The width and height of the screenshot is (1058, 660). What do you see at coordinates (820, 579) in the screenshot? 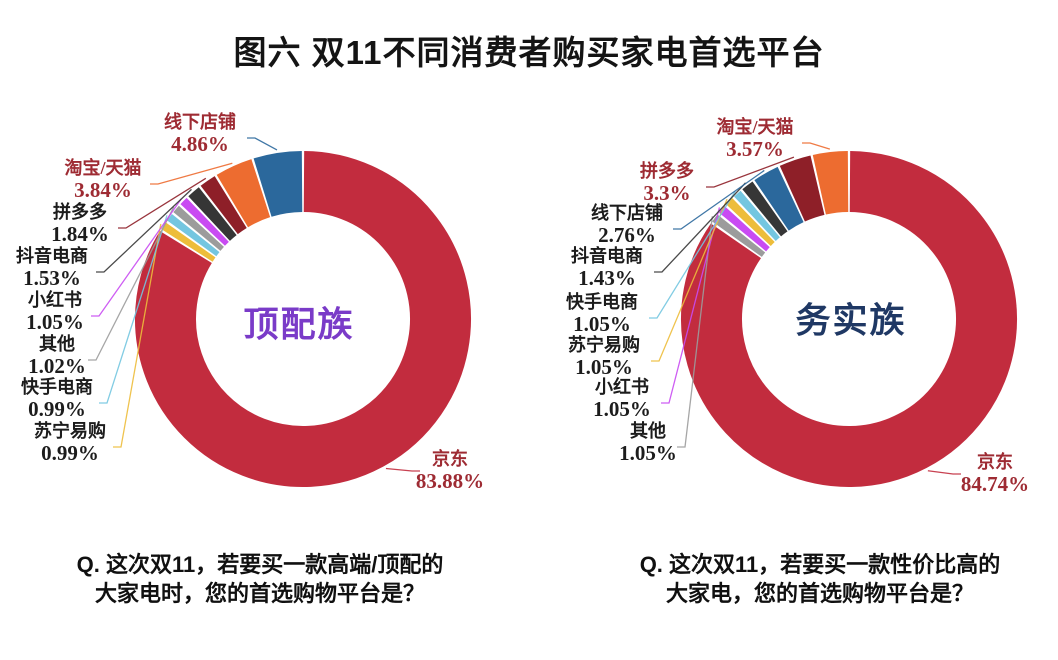
I see `question-right: Q. 这次双11，若要买一款性价比高的 大家电，您的首选购物平台是？` at bounding box center [820, 579].